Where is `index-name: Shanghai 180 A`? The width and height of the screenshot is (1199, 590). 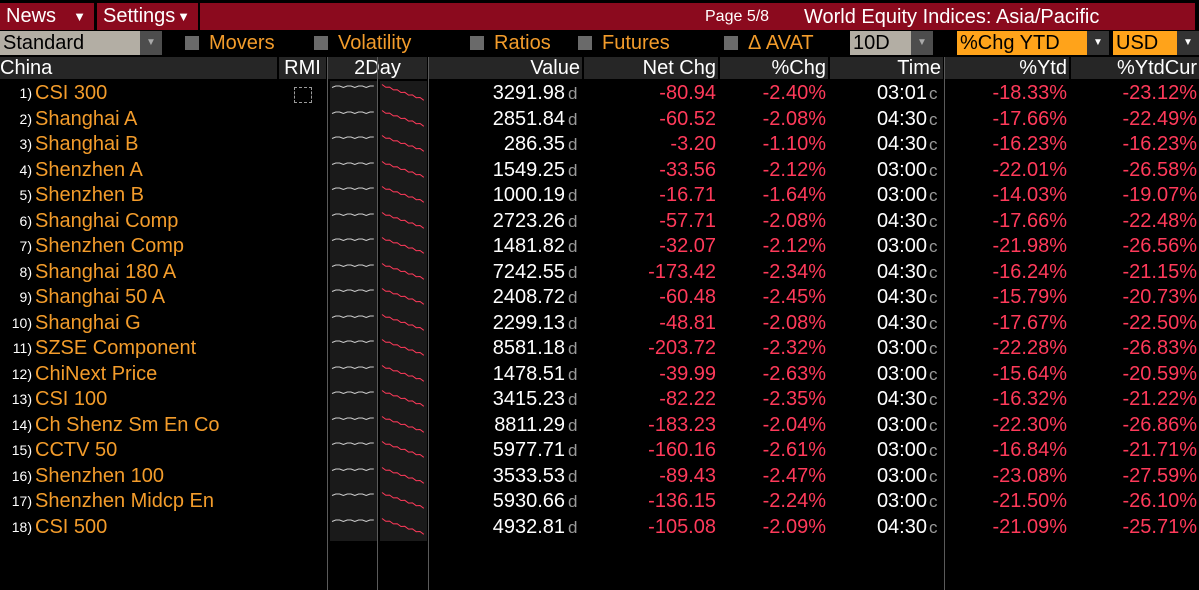
index-name: Shanghai 180 A is located at coordinates (106, 271).